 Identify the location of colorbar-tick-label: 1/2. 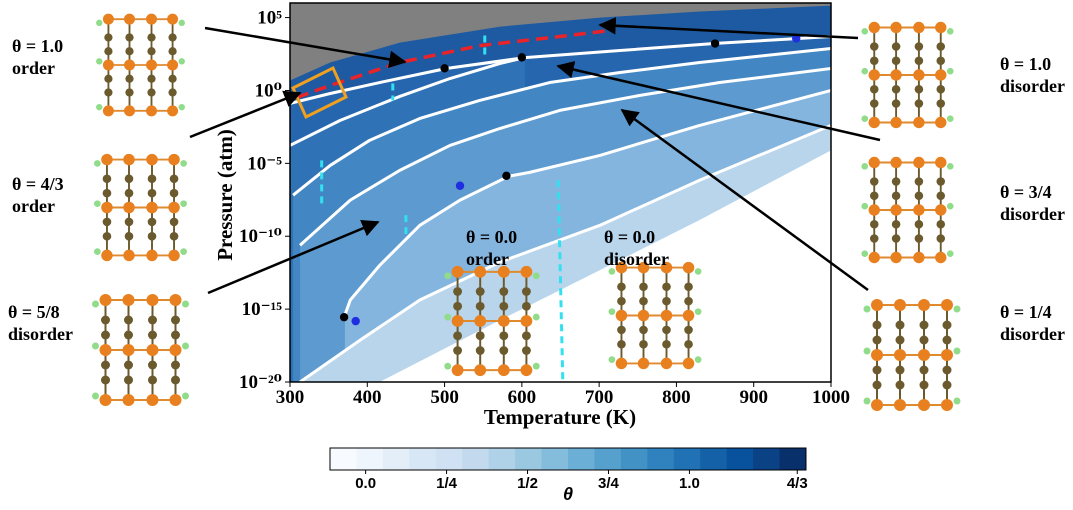
(527, 483).